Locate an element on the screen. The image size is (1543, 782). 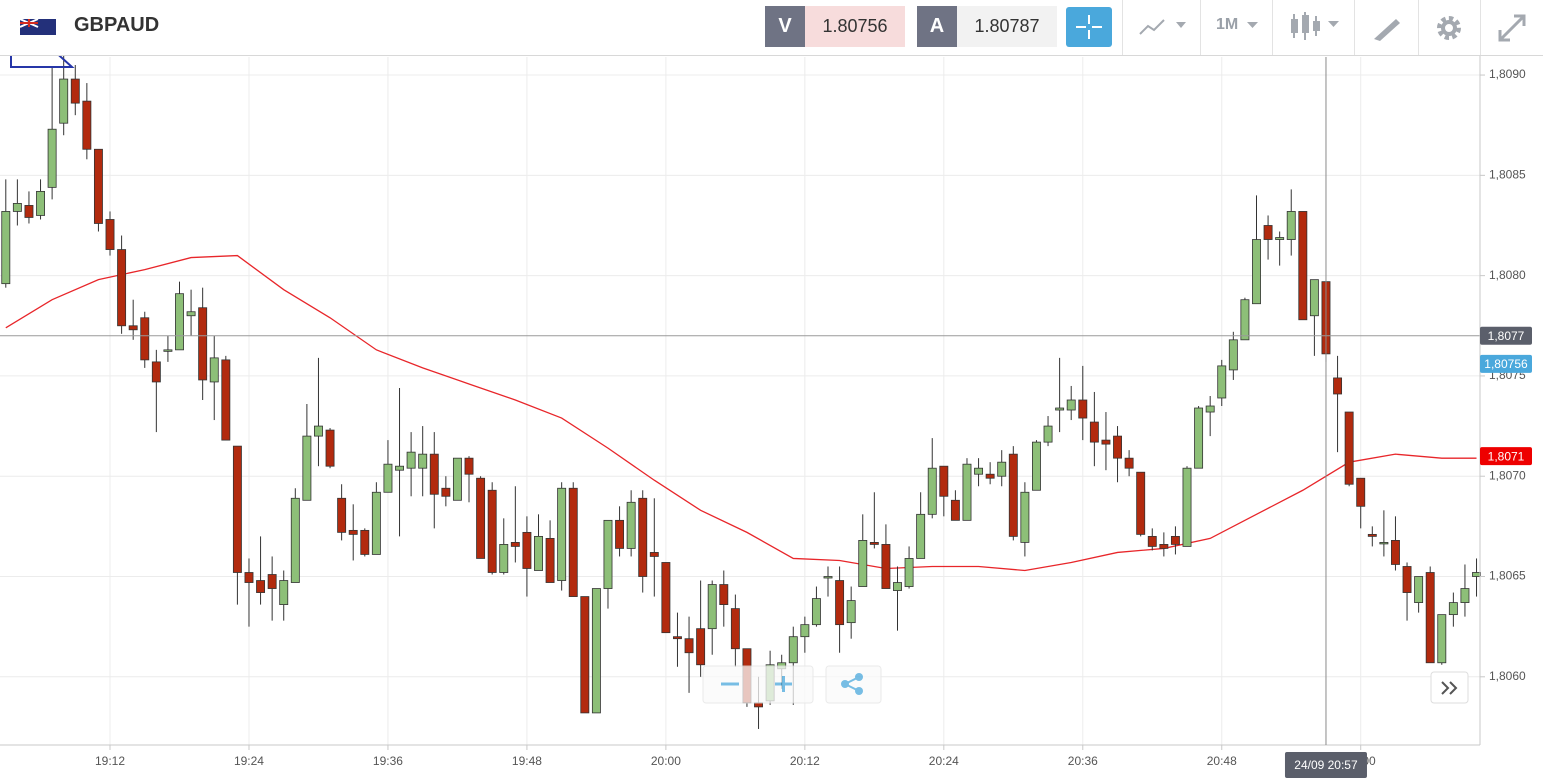
marker-layer: 1,8077 1,80756 1,8071 24/09 20:57 is located at coordinates (1408, 417).